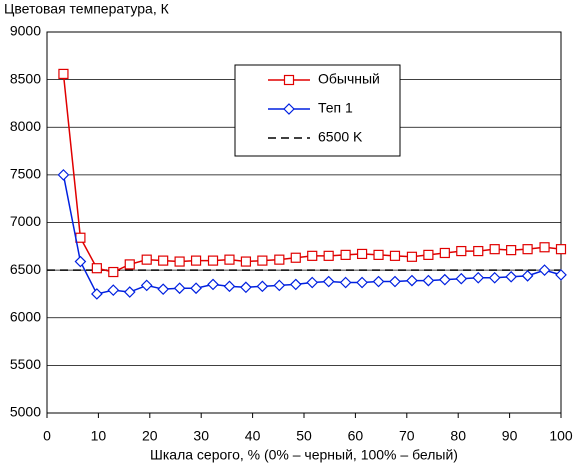 The width and height of the screenshot is (573, 467). Describe the element at coordinates (349, 79) in the screenshot. I see `legend-label: Обычный` at that location.